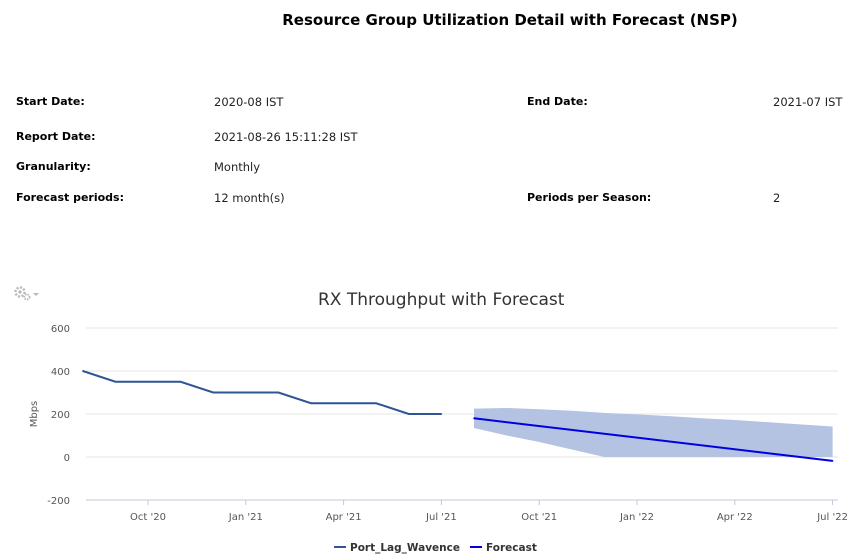 This screenshot has height=560, width=854. What do you see at coordinates (67, 458) in the screenshot?
I see `y-tick-label: 0` at bounding box center [67, 458].